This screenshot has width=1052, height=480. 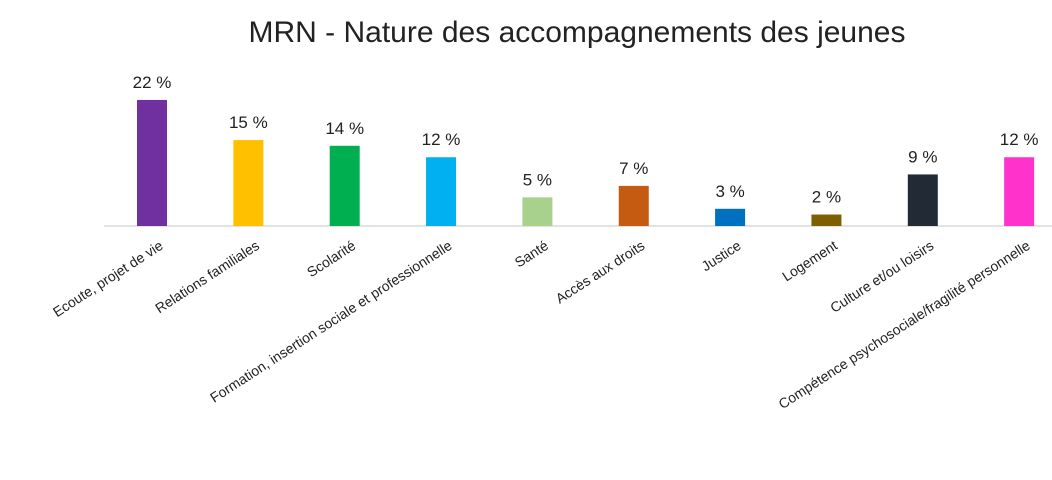 What do you see at coordinates (248, 122) in the screenshot?
I see `value-label: 15 %` at bounding box center [248, 122].